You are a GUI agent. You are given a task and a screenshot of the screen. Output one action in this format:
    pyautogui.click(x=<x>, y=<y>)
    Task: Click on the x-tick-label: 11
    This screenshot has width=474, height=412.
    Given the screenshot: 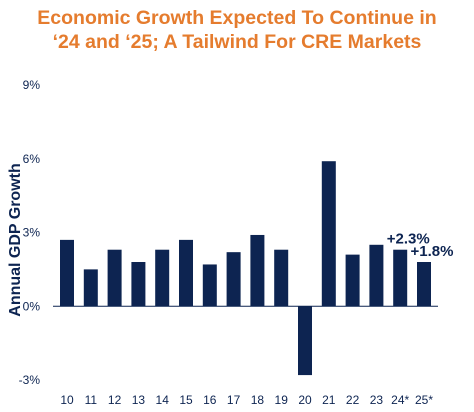 What is the action you would take?
    pyautogui.click(x=91, y=400)
    